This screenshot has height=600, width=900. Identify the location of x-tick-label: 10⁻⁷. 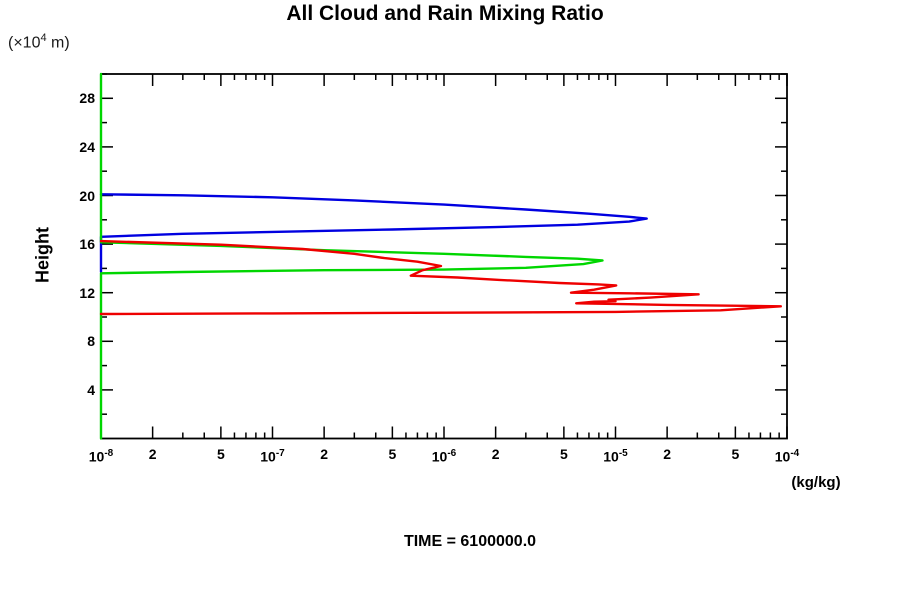
(272, 456).